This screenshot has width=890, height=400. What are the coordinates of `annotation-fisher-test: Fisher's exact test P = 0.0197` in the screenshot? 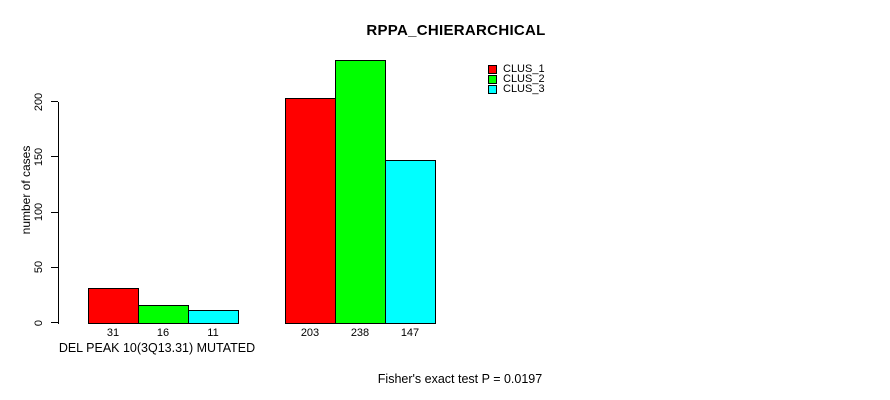 It's located at (460, 379).